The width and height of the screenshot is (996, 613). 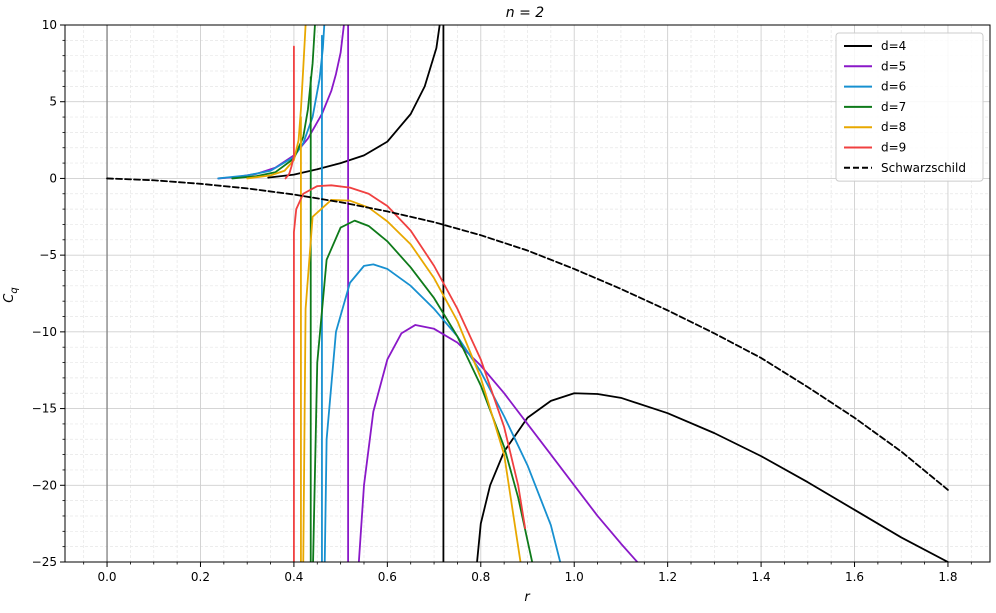 I want to click on x-tick-label: 1.8, so click(x=947, y=577).